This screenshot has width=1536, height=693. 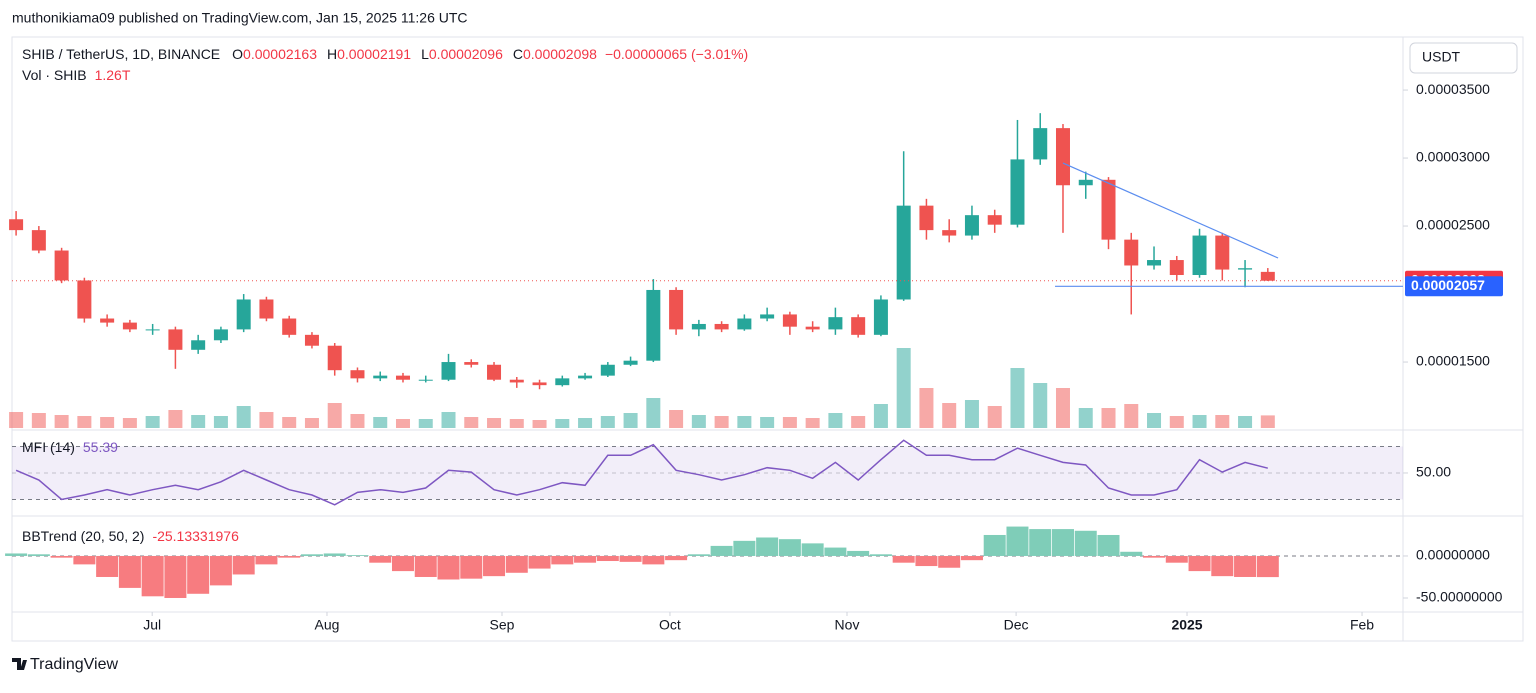 What do you see at coordinates (54, 75) in the screenshot?
I see `legend-title: Vol · SHIB` at bounding box center [54, 75].